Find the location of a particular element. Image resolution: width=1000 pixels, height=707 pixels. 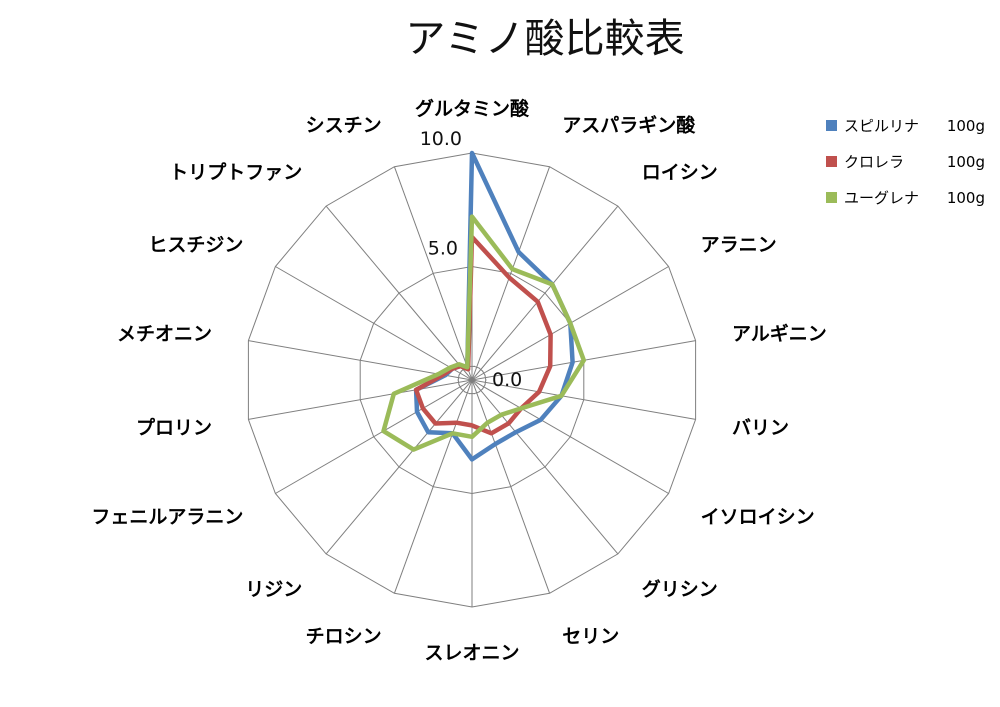

axis-label: ヒスチジン is located at coordinates (195, 245).